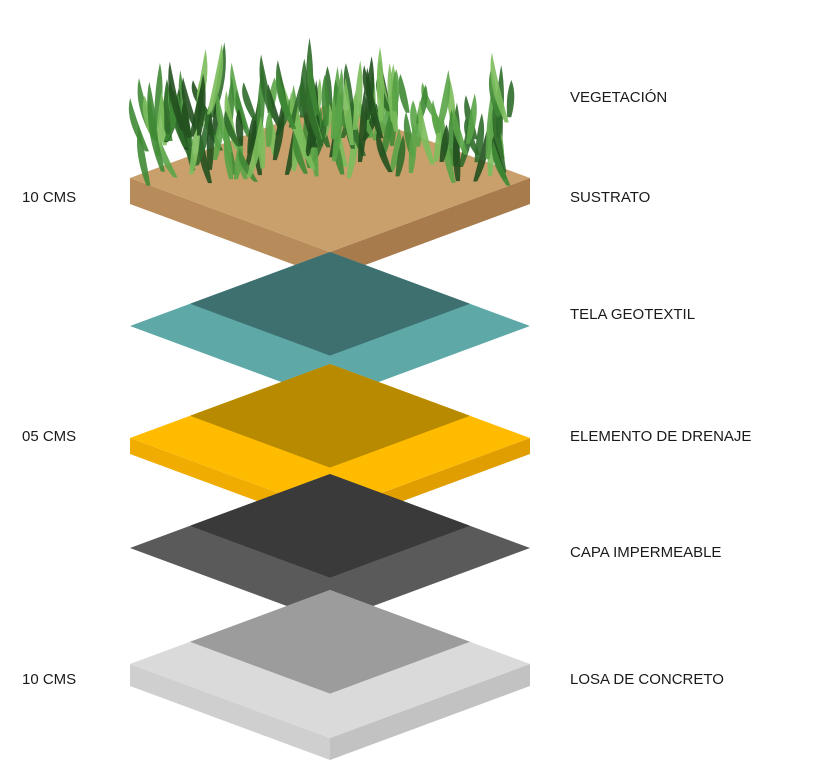 The height and width of the screenshot is (770, 826). I want to click on thickness-label: 05 CMS, so click(49, 436).